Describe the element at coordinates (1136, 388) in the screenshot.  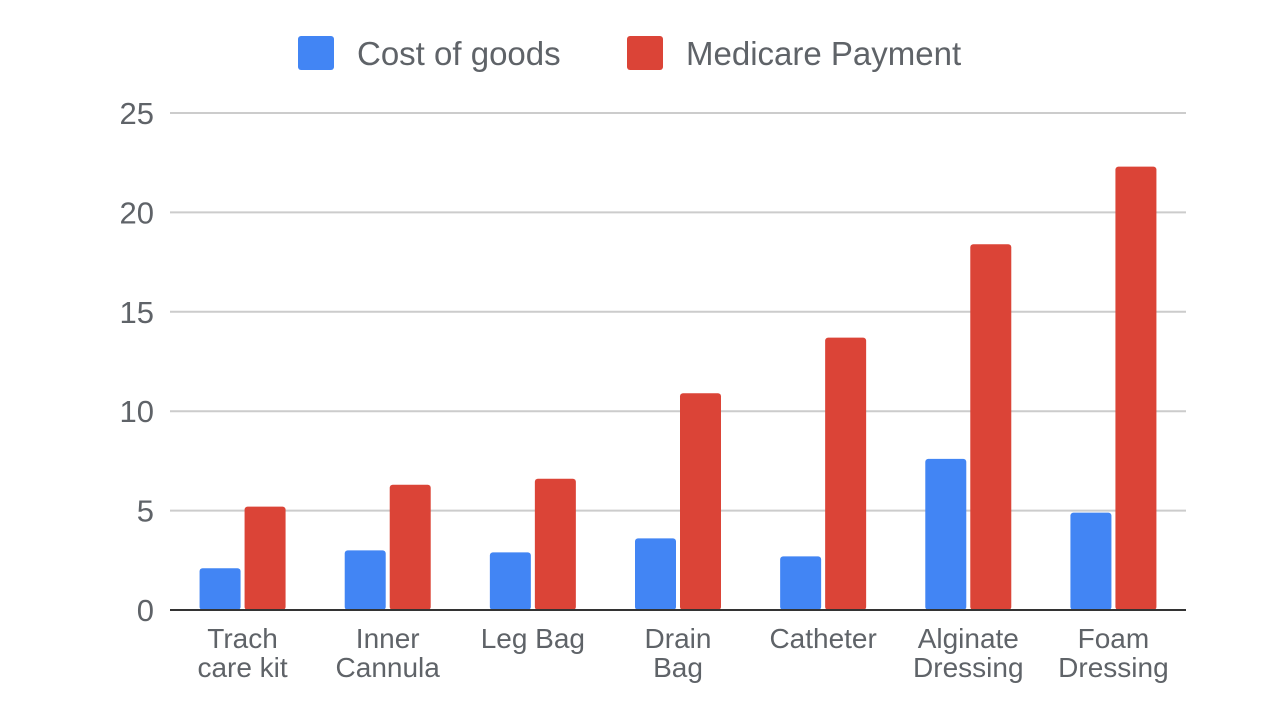
I see `bar-medicare-payment-foam-dressing` at that location.